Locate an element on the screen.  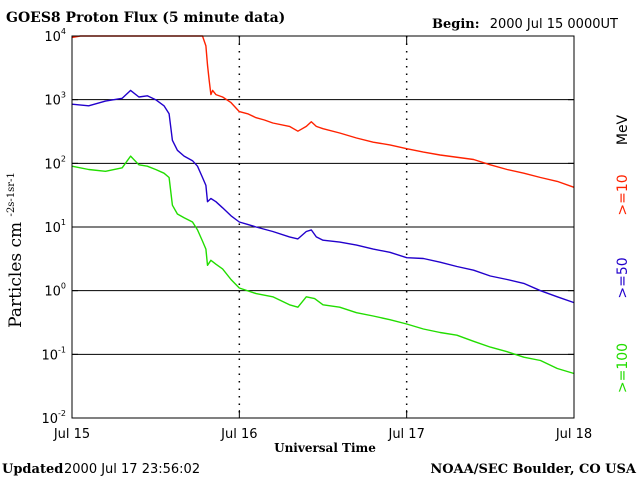
y-tick-label: 10⁰ is located at coordinates (55, 291).